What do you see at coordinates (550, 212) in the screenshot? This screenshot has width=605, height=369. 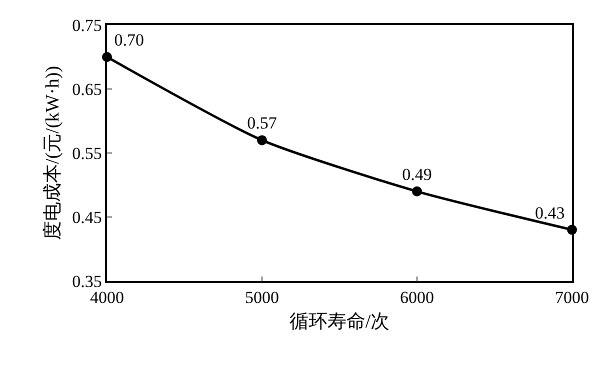 I see `data-label: 0.43` at bounding box center [550, 212].